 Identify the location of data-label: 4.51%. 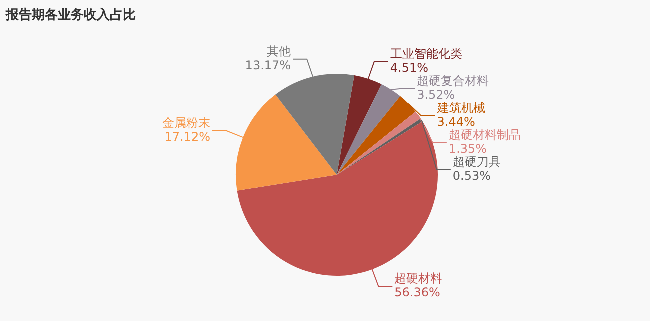
(409, 68).